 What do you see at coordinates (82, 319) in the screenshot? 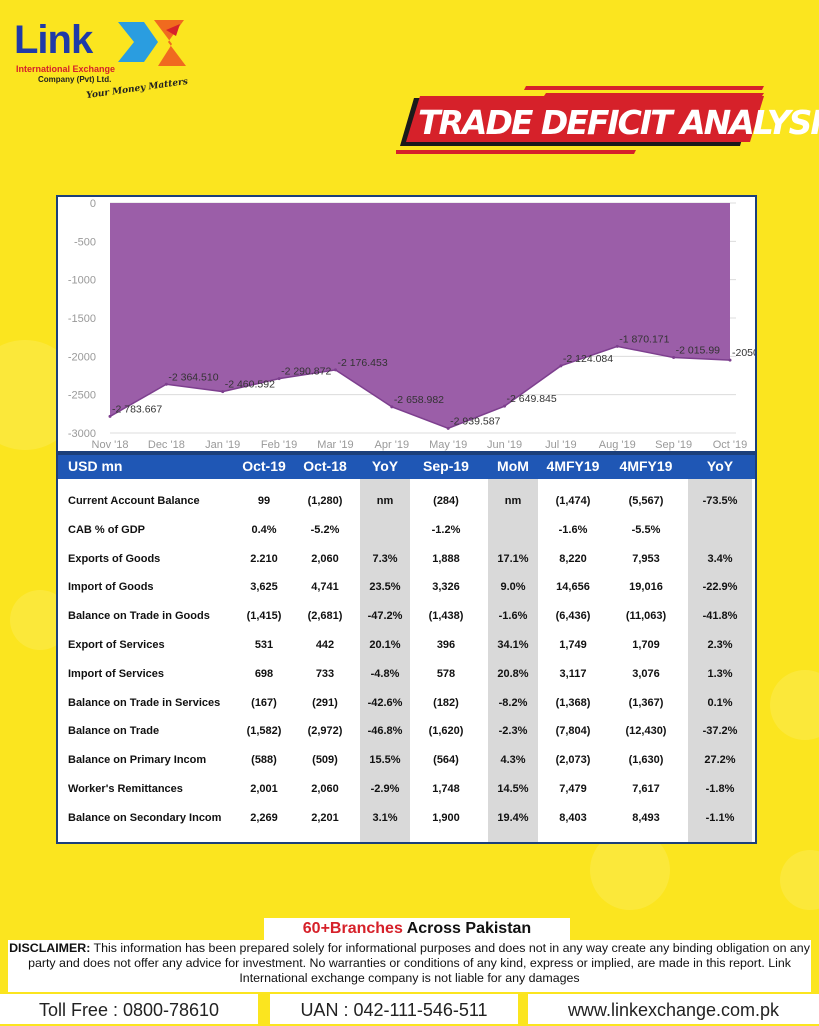
I see `y-tick-label: -1500` at bounding box center [82, 319].